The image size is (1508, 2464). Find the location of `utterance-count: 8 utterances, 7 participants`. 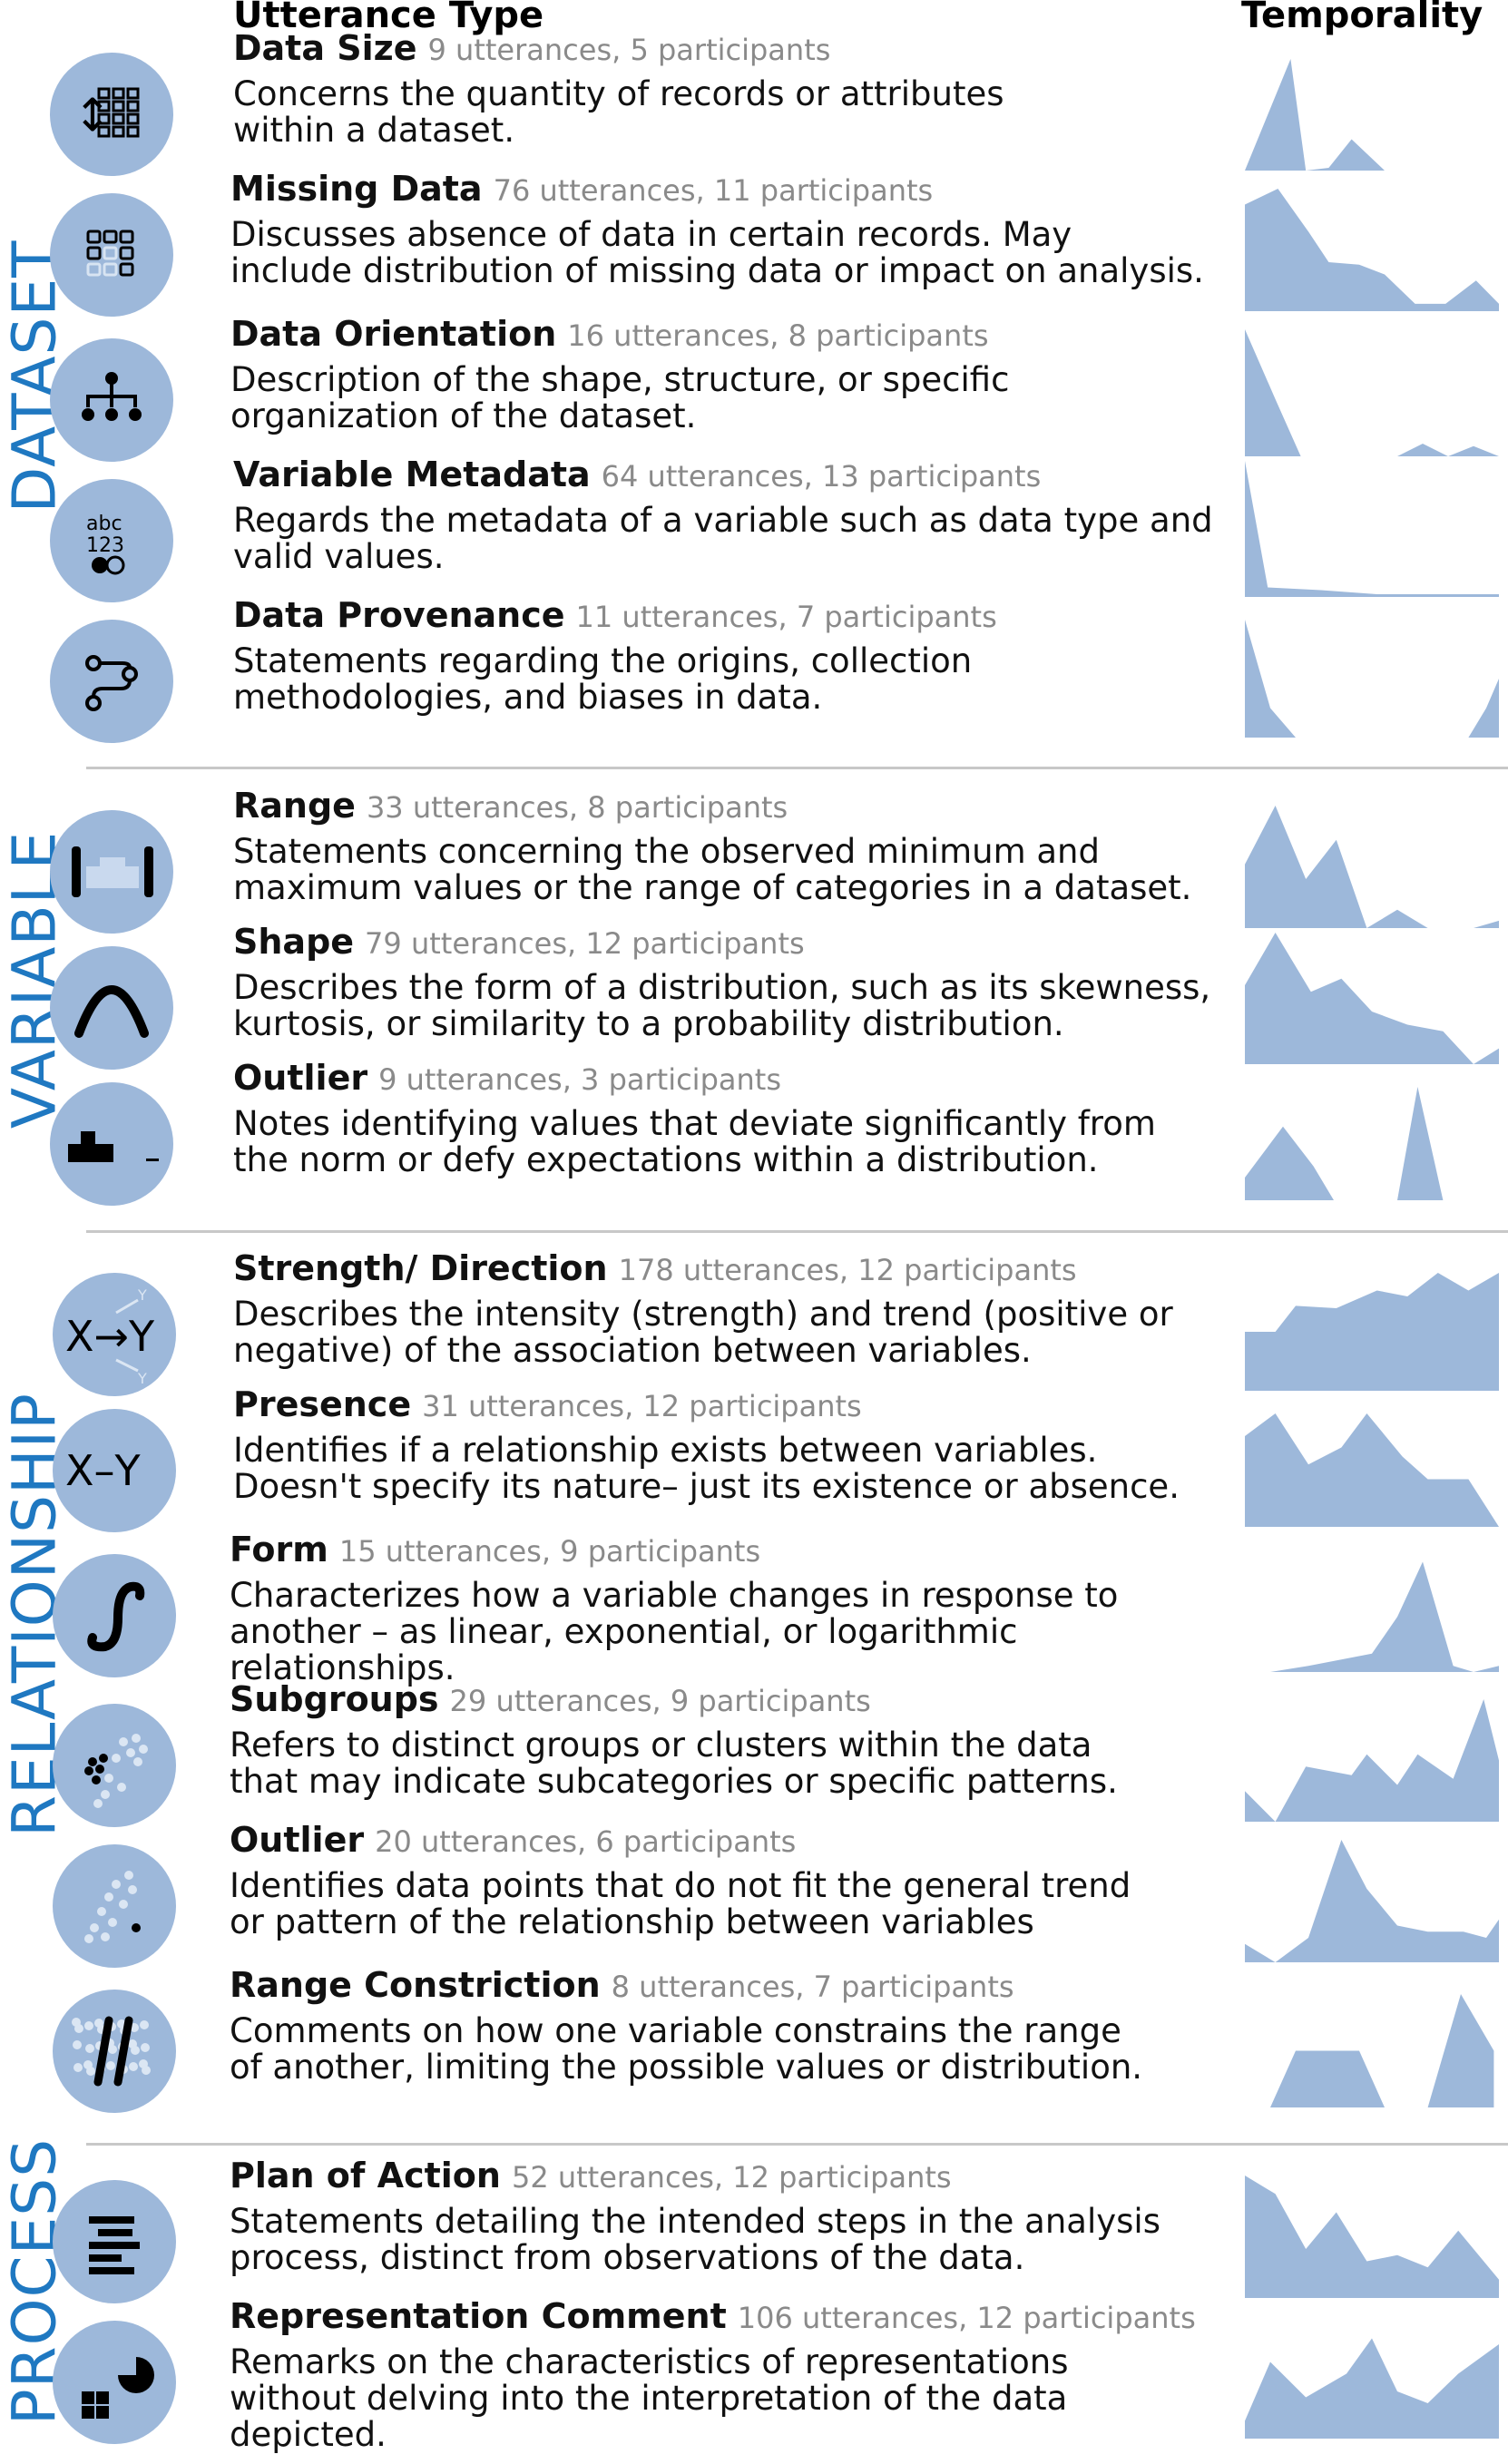

utterance-count: 8 utterances, 7 participants is located at coordinates (812, 1987).